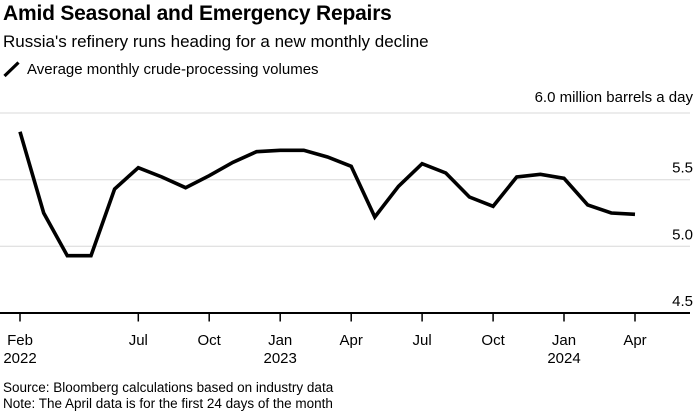 This screenshot has height=415, width=697. I want to click on x-tick-label: Feb, so click(20, 340).